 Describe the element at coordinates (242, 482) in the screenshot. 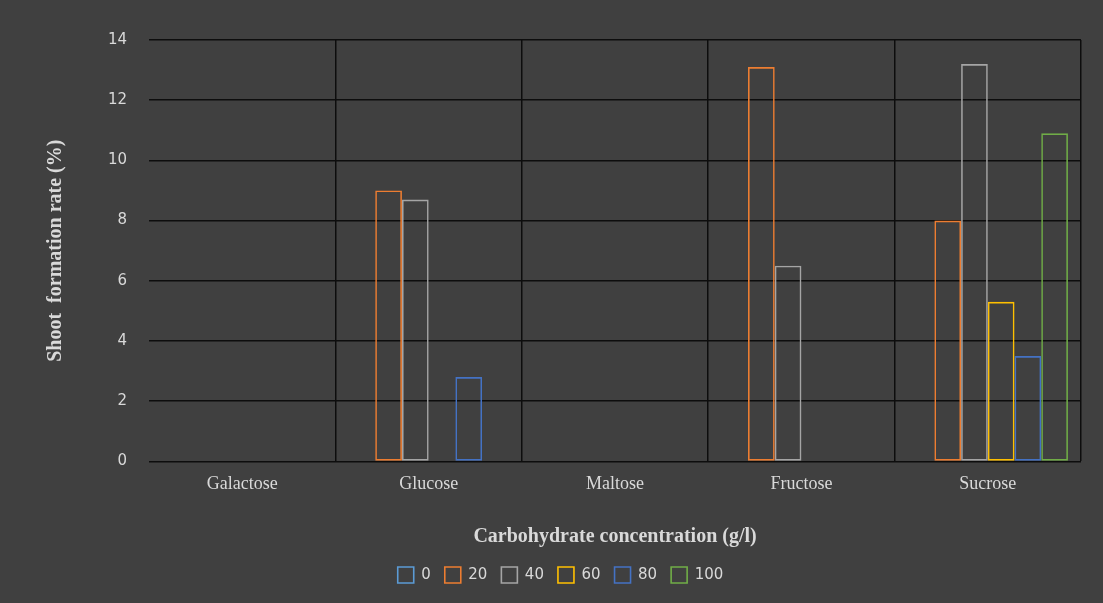

I see `x-tick-label: Galactose` at that location.